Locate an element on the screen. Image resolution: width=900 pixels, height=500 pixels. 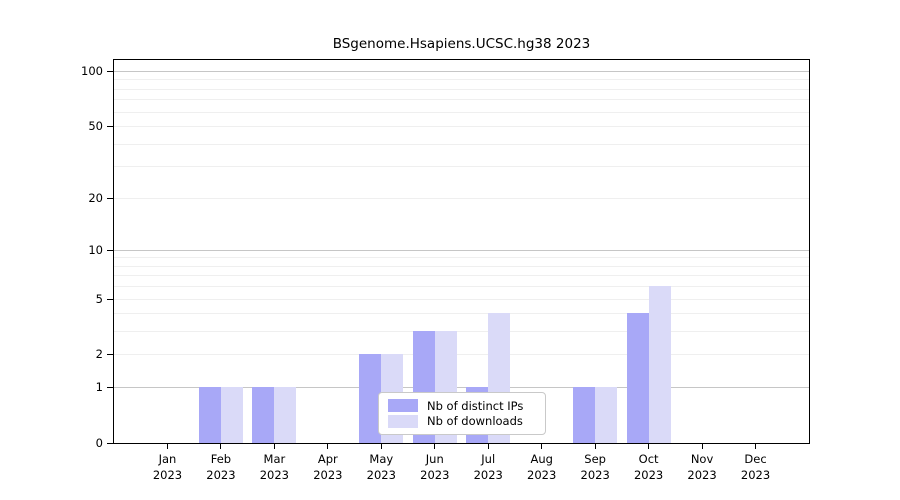
x-tick-label: Feb 2023 is located at coordinates (221, 467).